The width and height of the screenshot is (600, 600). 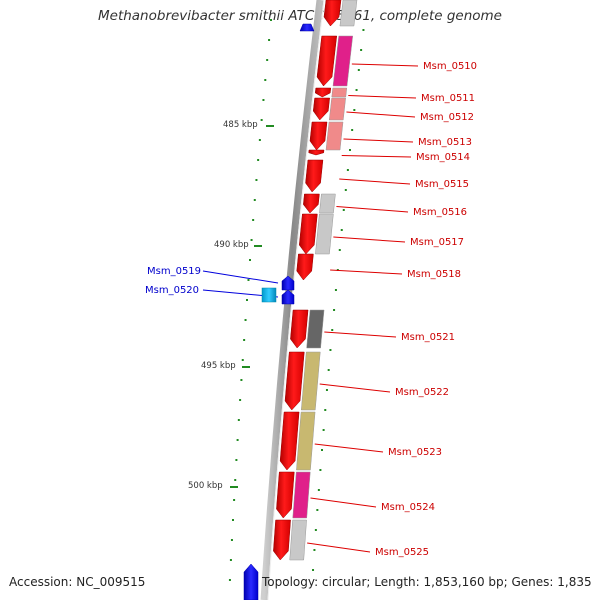 I want to click on accession-text: Accession: NC_009515, so click(x=77, y=582).